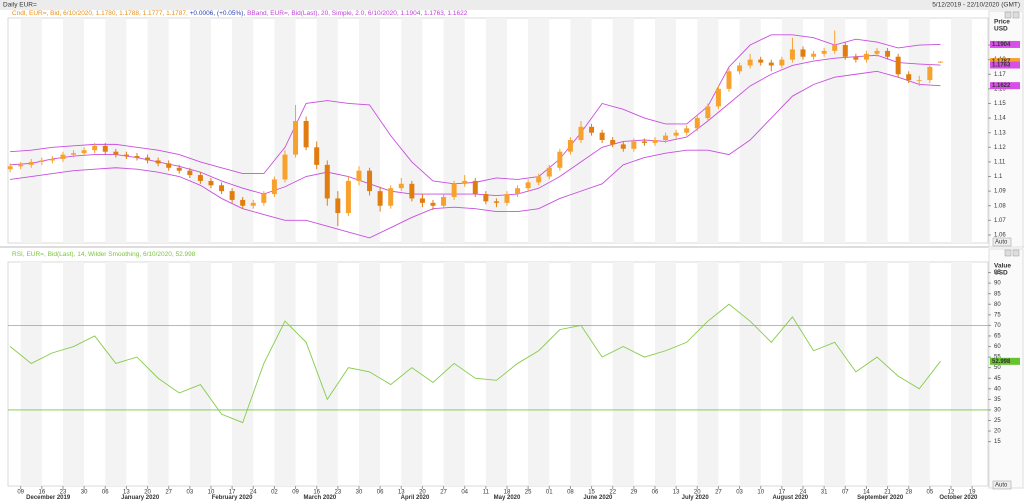 This screenshot has width=1024, height=501. Describe the element at coordinates (48, 498) in the screenshot. I see `month-label: December 2019` at that location.